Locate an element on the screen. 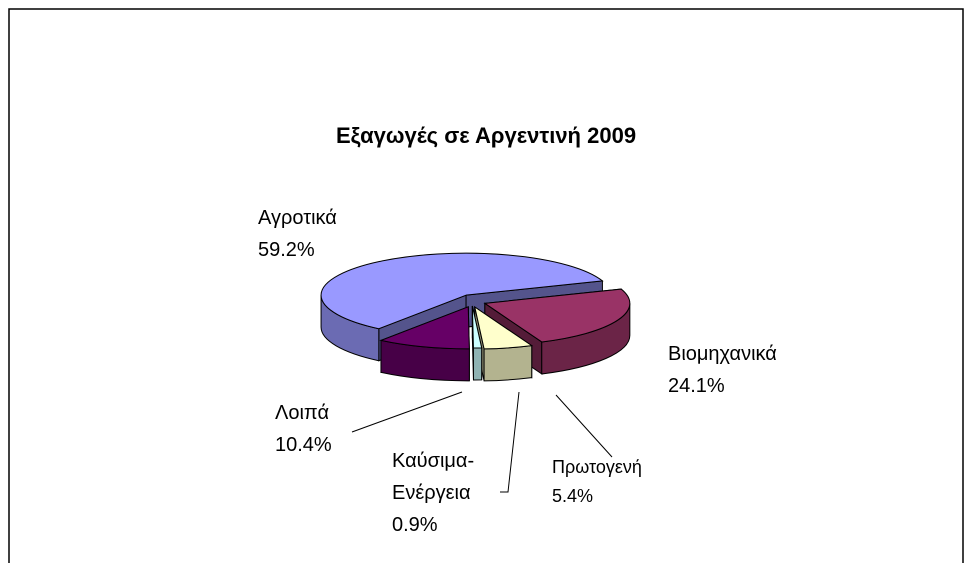 This screenshot has height=563, width=973. category-label: Λοιπά is located at coordinates (302, 413).